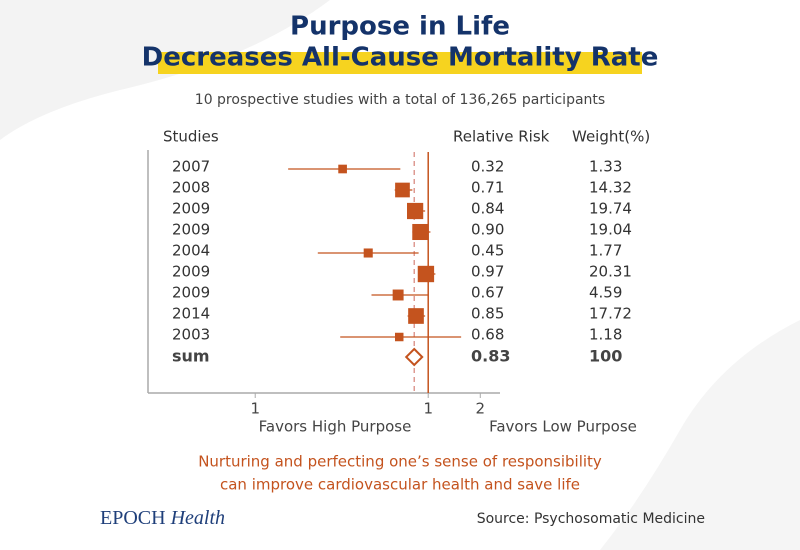 The image size is (800, 550). I want to click on title-highlight, so click(400, 63).